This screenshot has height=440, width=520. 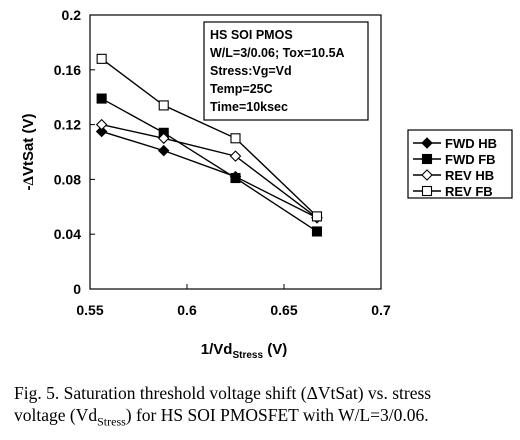 What do you see at coordinates (28, 187) in the screenshot?
I see `y-axis-label-prefix: -` at bounding box center [28, 187].